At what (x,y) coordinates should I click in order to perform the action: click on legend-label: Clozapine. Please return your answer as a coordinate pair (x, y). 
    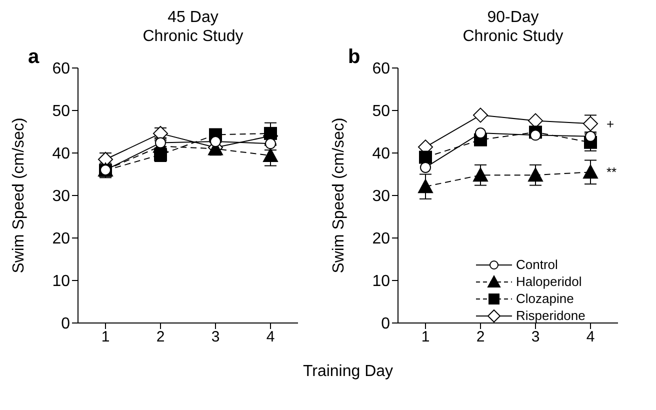
    Looking at the image, I should click on (545, 298).